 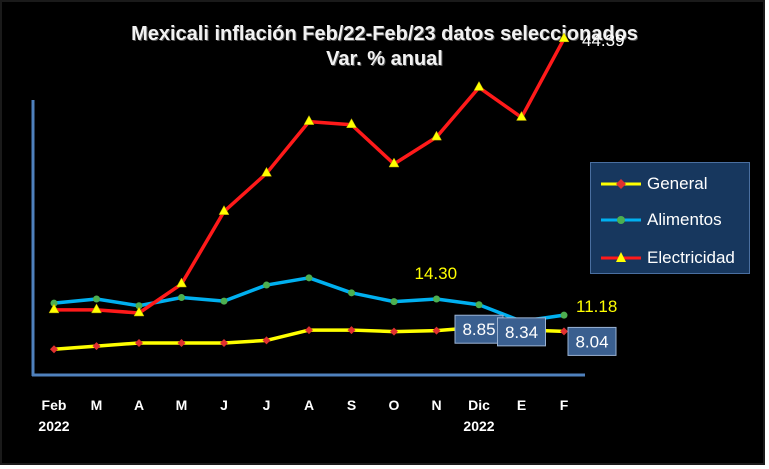 I want to click on legend-marker-electricidad, so click(x=621, y=257).